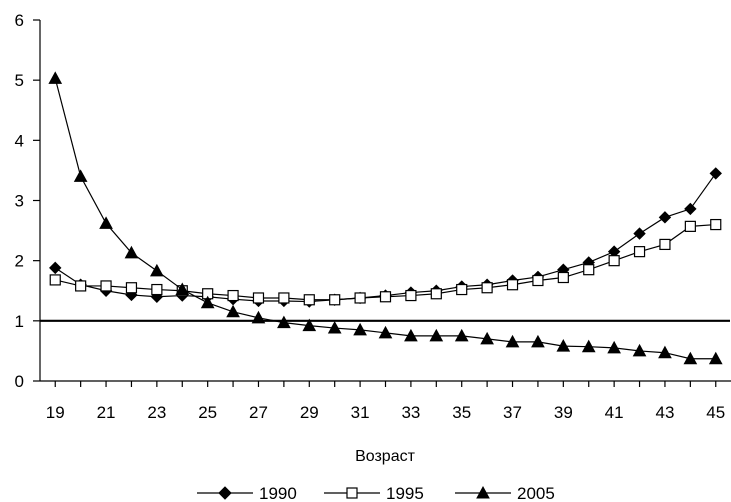 The height and width of the screenshot is (502, 731). Describe the element at coordinates (410, 412) in the screenshot. I see `x-tick-label: 33` at that location.